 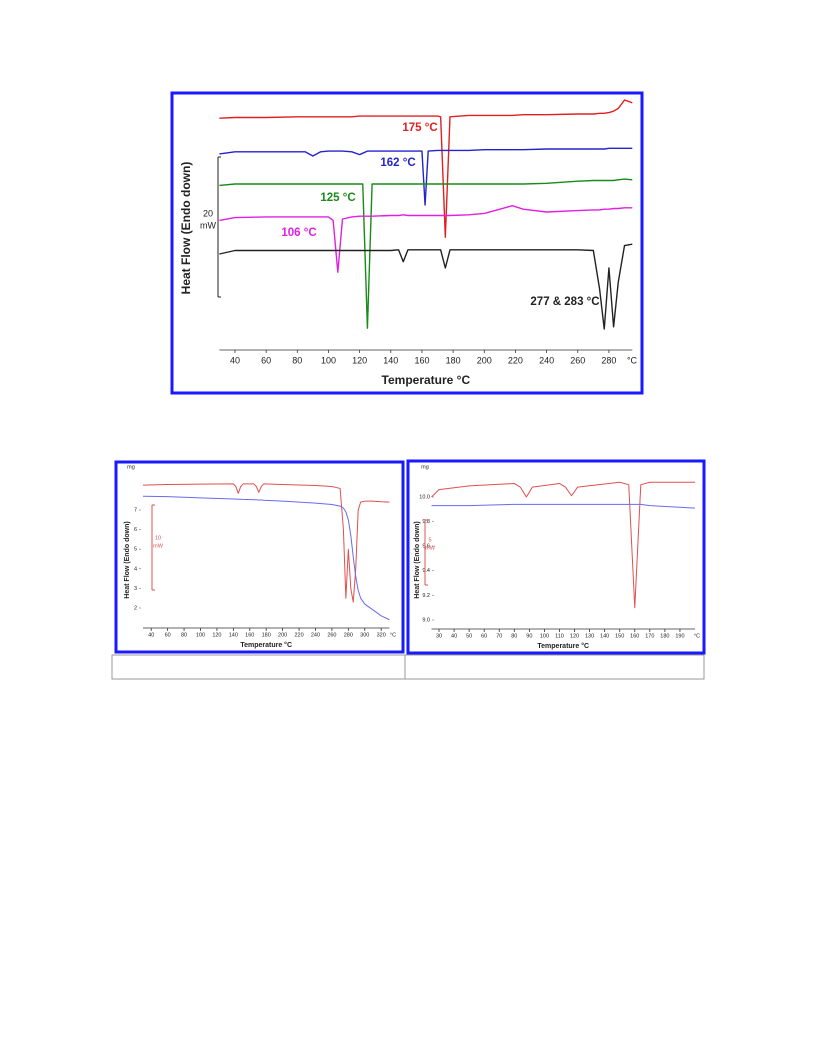 I want to click on x-tick-label: 130, so click(x=589, y=636).